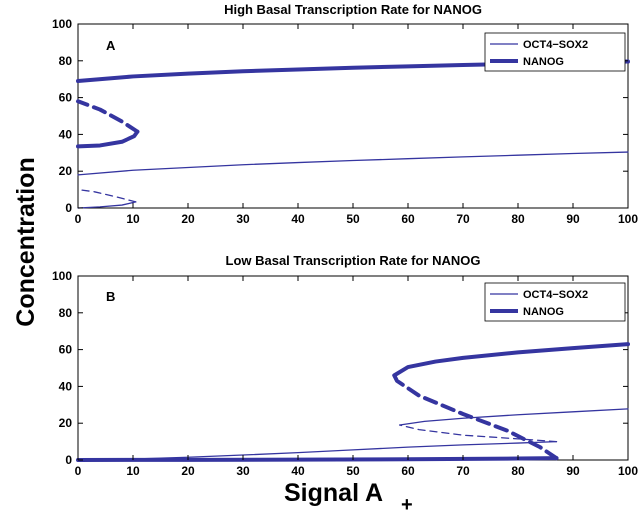 This screenshot has height=515, width=640. Describe the element at coordinates (188, 219) in the screenshot. I see `panel-a-x-tick-label: 20` at that location.